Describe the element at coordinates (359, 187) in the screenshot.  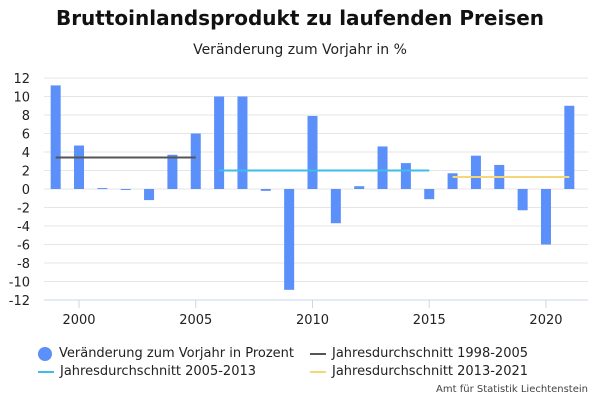
I see `bar-2012` at that location.